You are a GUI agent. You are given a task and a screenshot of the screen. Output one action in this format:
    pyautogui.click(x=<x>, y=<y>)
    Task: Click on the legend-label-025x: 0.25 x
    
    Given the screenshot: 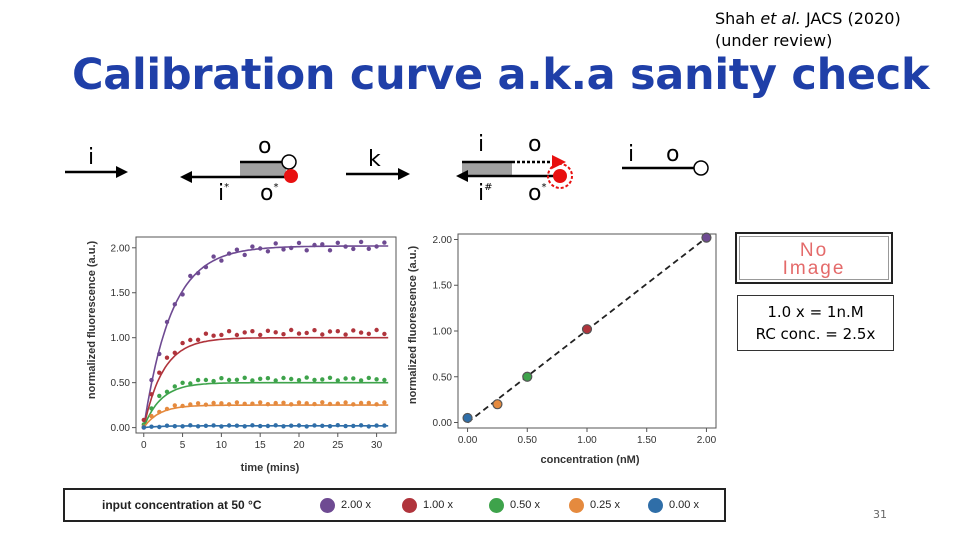 What is the action you would take?
    pyautogui.click(x=605, y=505)
    